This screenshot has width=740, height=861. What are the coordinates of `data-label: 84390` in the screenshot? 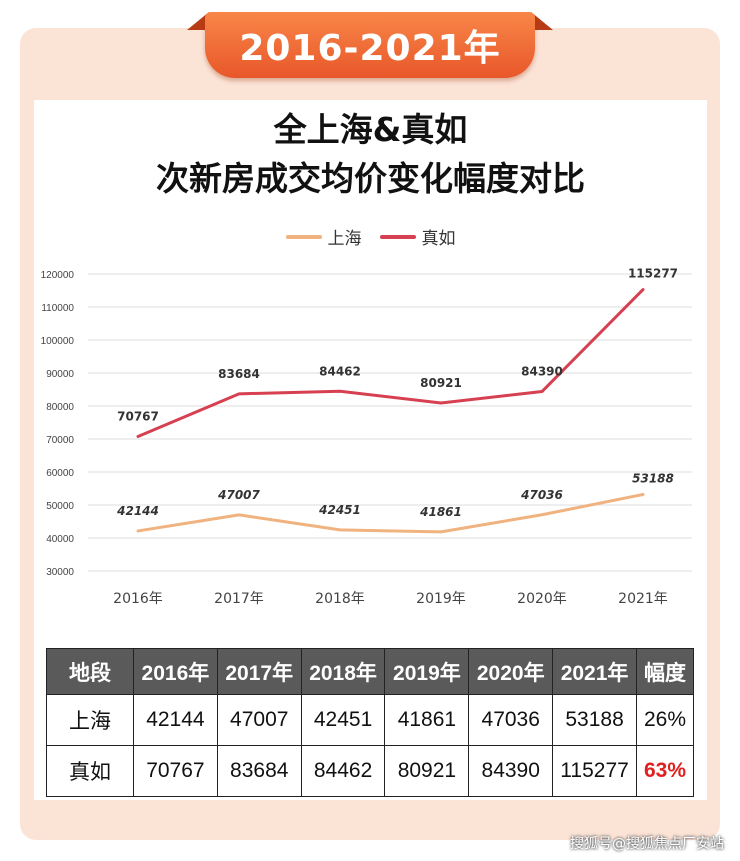 It's located at (542, 372).